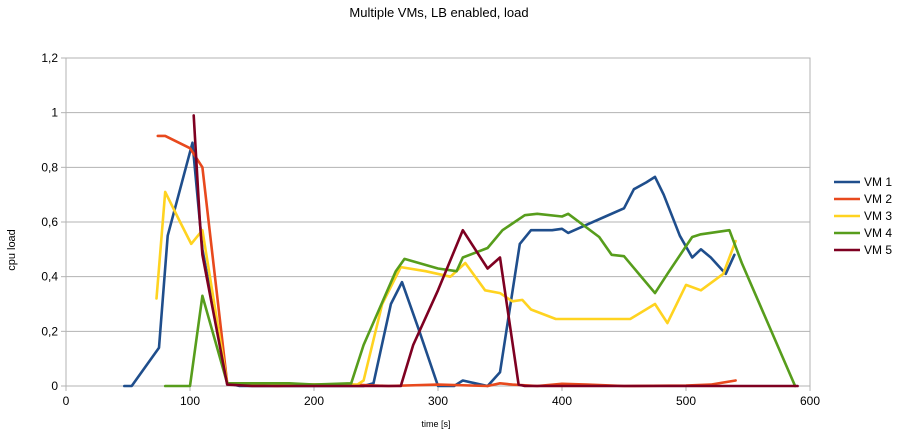 The height and width of the screenshot is (437, 908). What do you see at coordinates (314, 401) in the screenshot?
I see `x-tick-label: 200` at bounding box center [314, 401].